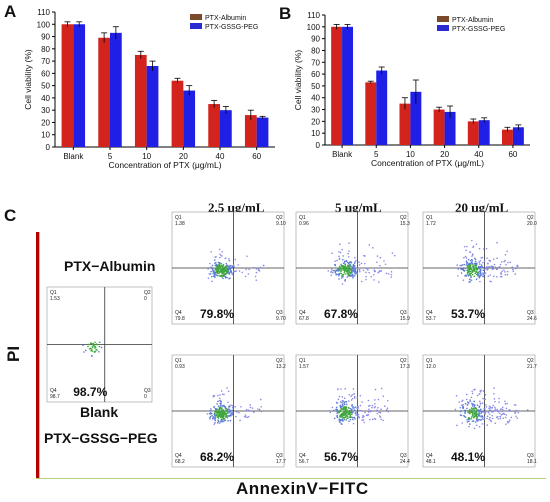 The width and height of the screenshot is (550, 502). What do you see at coordinates (429, 218) in the screenshot?
I see `quadrant-q1-label: Q1` at bounding box center [429, 218].